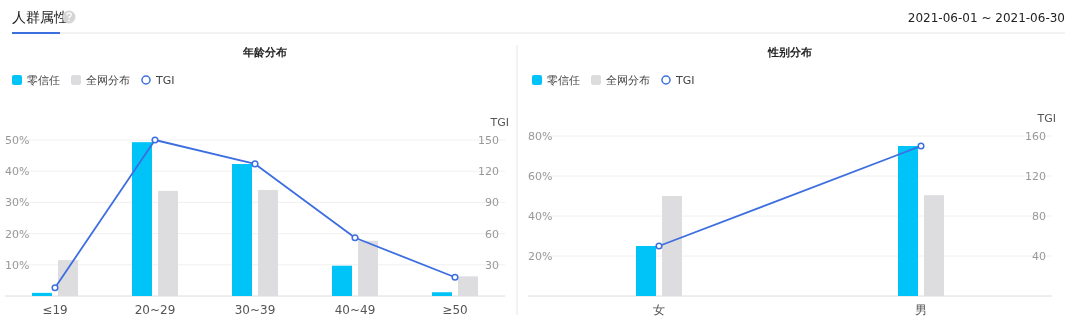  I want to click on y2-tick-label: 60, so click(492, 234).